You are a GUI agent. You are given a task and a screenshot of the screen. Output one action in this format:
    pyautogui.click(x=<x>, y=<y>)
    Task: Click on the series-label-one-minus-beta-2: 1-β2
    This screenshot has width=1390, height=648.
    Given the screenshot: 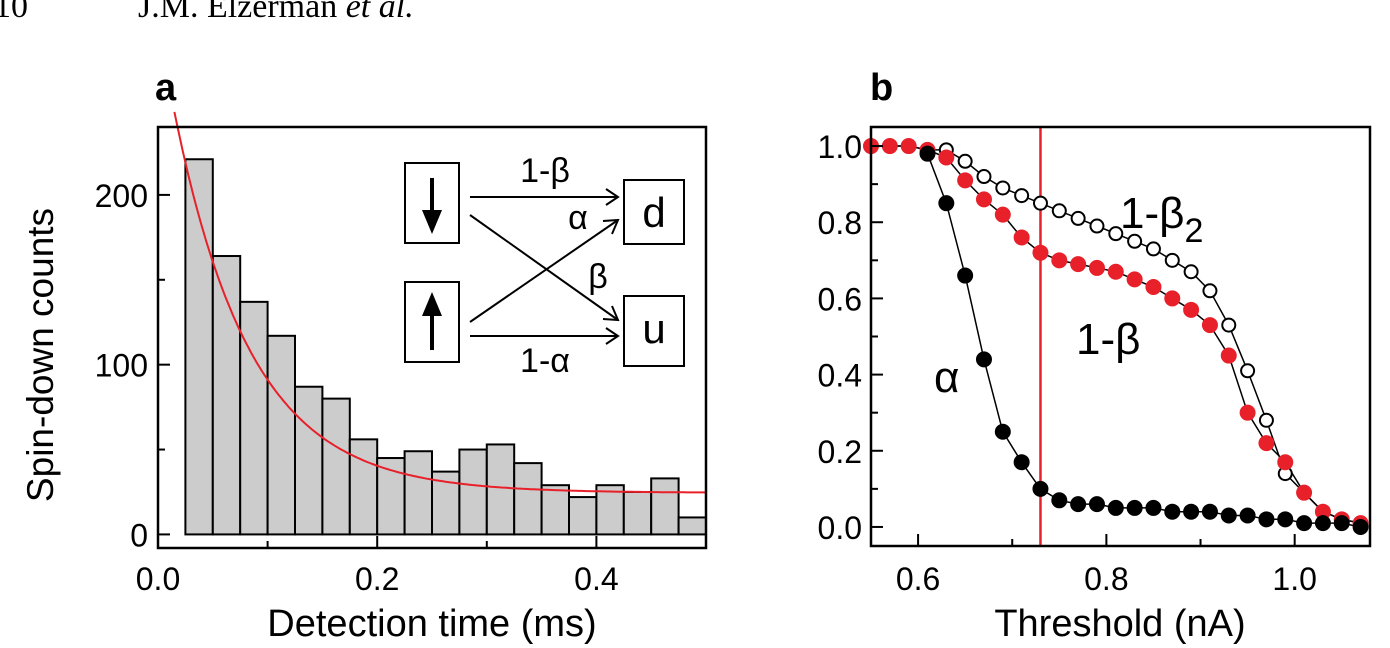 What is the action you would take?
    pyautogui.click(x=1161, y=219)
    